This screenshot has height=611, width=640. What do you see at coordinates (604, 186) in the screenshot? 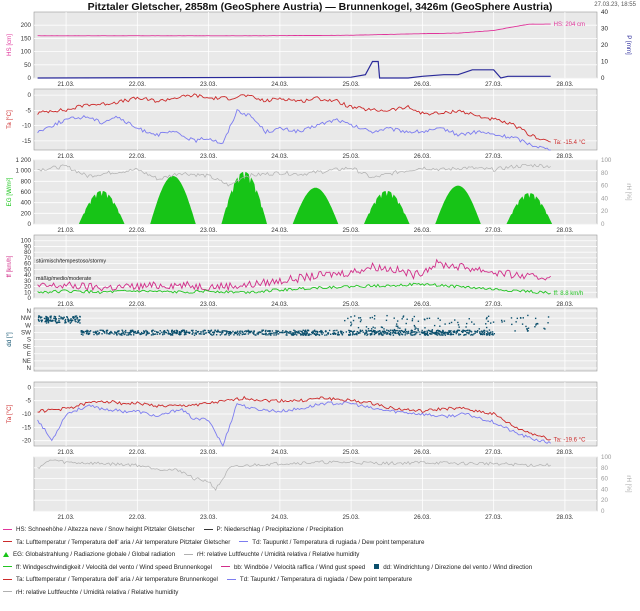
I see `y2-tick-label: 60` at bounding box center [604, 186].